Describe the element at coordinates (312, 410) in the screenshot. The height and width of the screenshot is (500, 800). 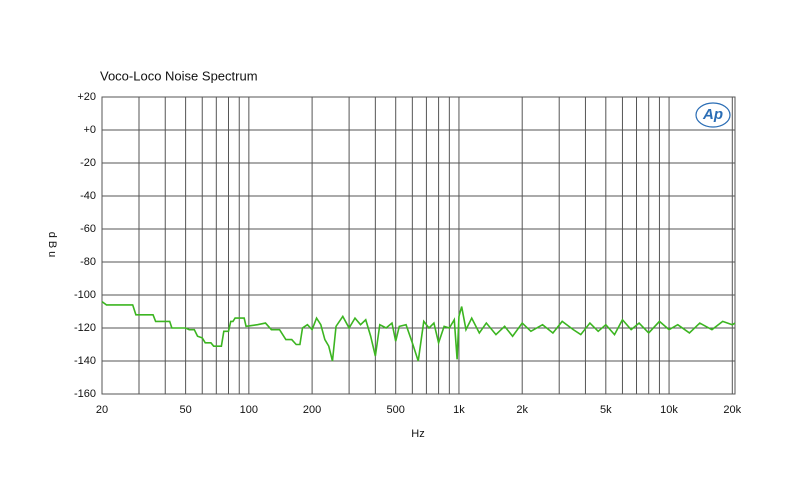
I see `x-tick-label: 200` at that location.